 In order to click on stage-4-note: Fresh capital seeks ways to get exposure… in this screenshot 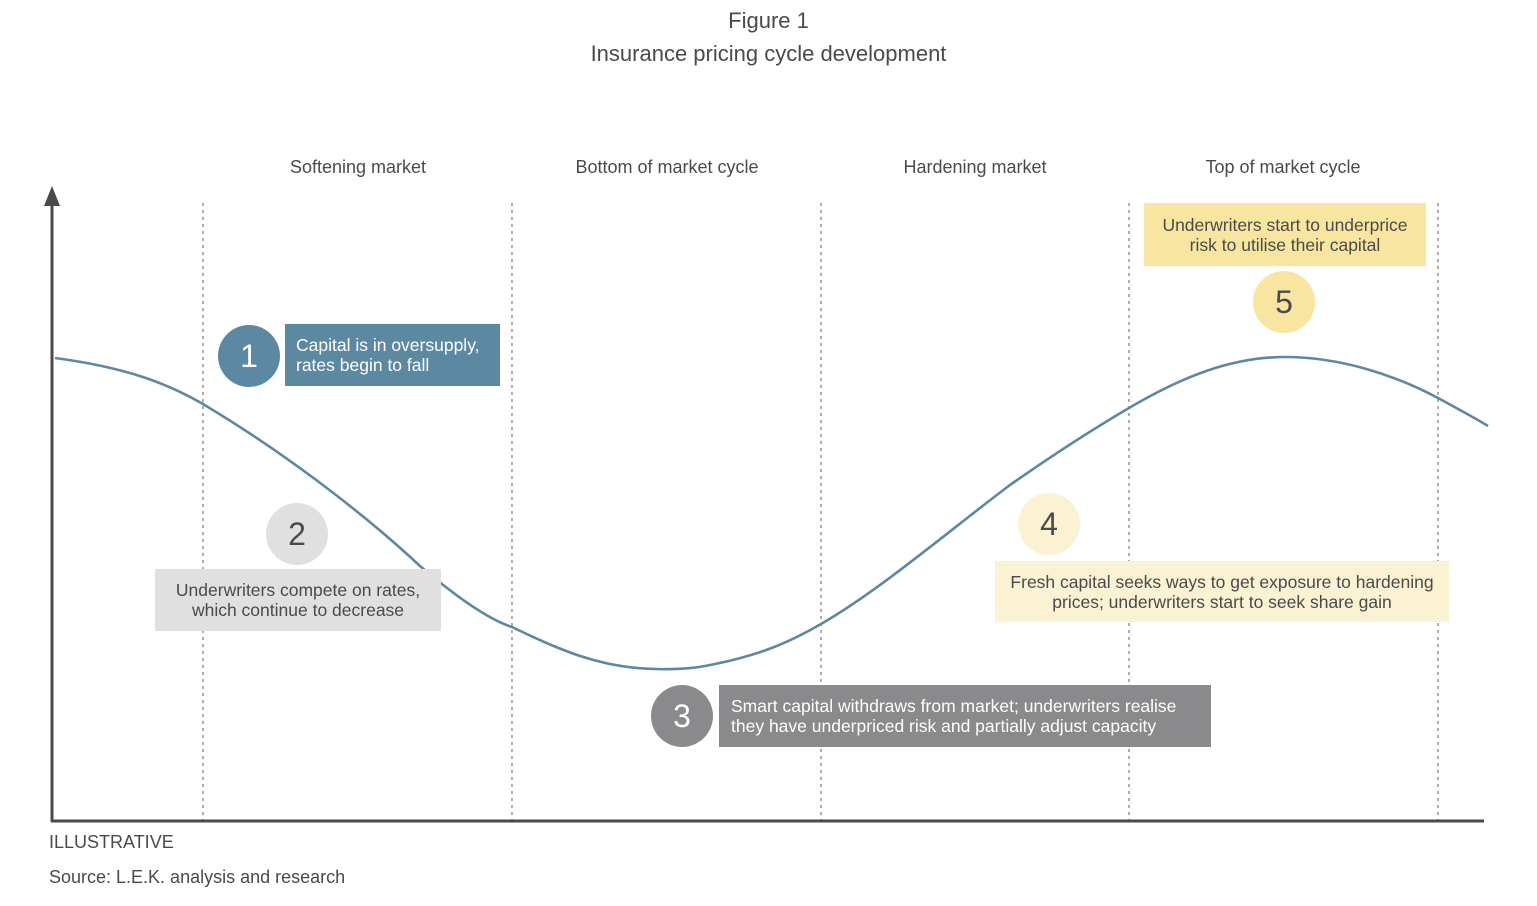, I will do `click(1222, 591)`.